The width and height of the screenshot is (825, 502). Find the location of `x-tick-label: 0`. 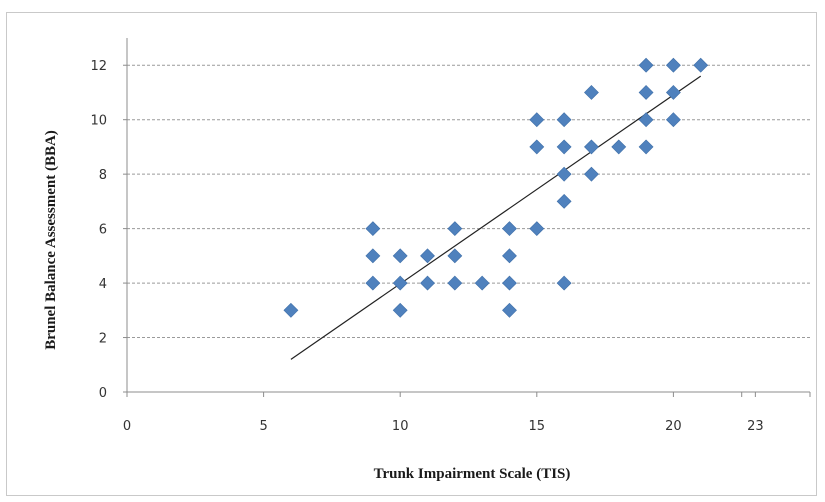

x-tick-label: 0 is located at coordinates (127, 426).